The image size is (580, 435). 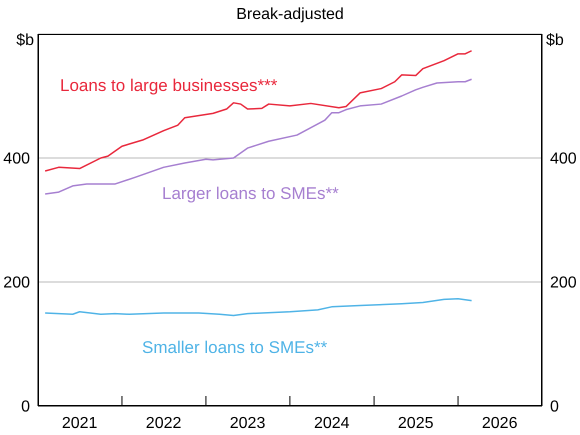 I want to click on x-tick-label: 2021, so click(x=80, y=423).